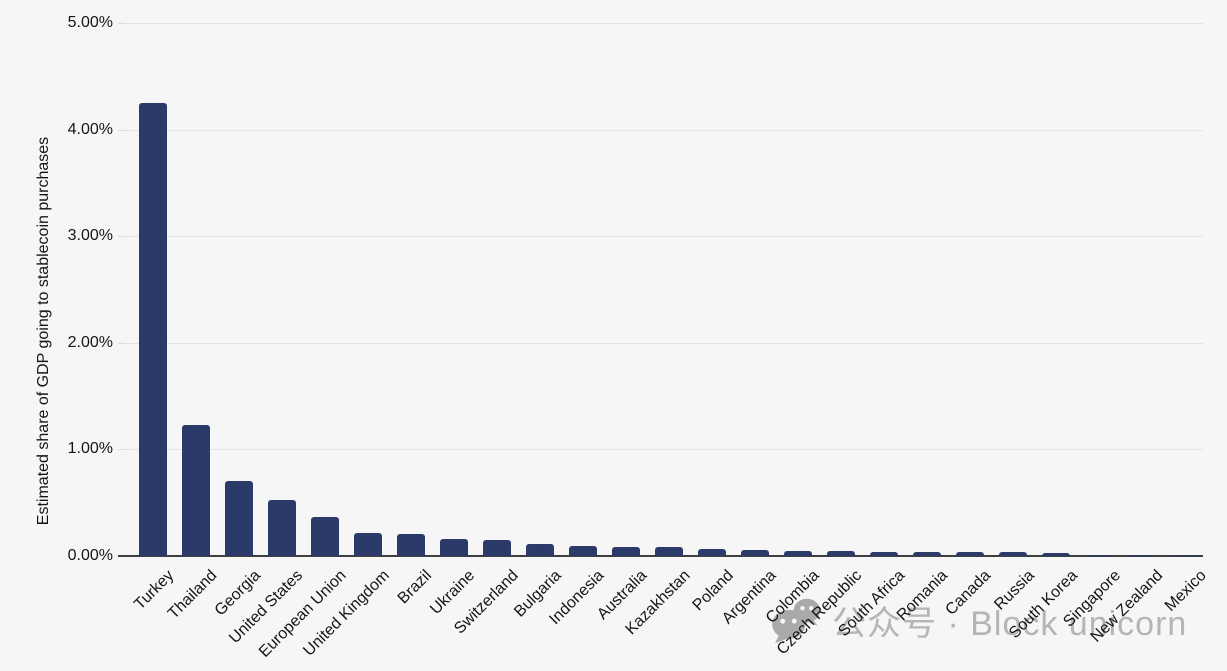  Describe the element at coordinates (90, 129) in the screenshot. I see `y-tick-label: 4.00%` at that location.